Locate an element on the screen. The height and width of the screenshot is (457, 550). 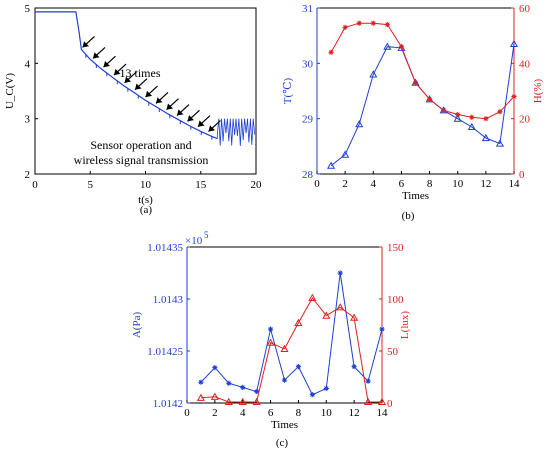
x-tick-label-a: 10 is located at coordinates (146, 185).